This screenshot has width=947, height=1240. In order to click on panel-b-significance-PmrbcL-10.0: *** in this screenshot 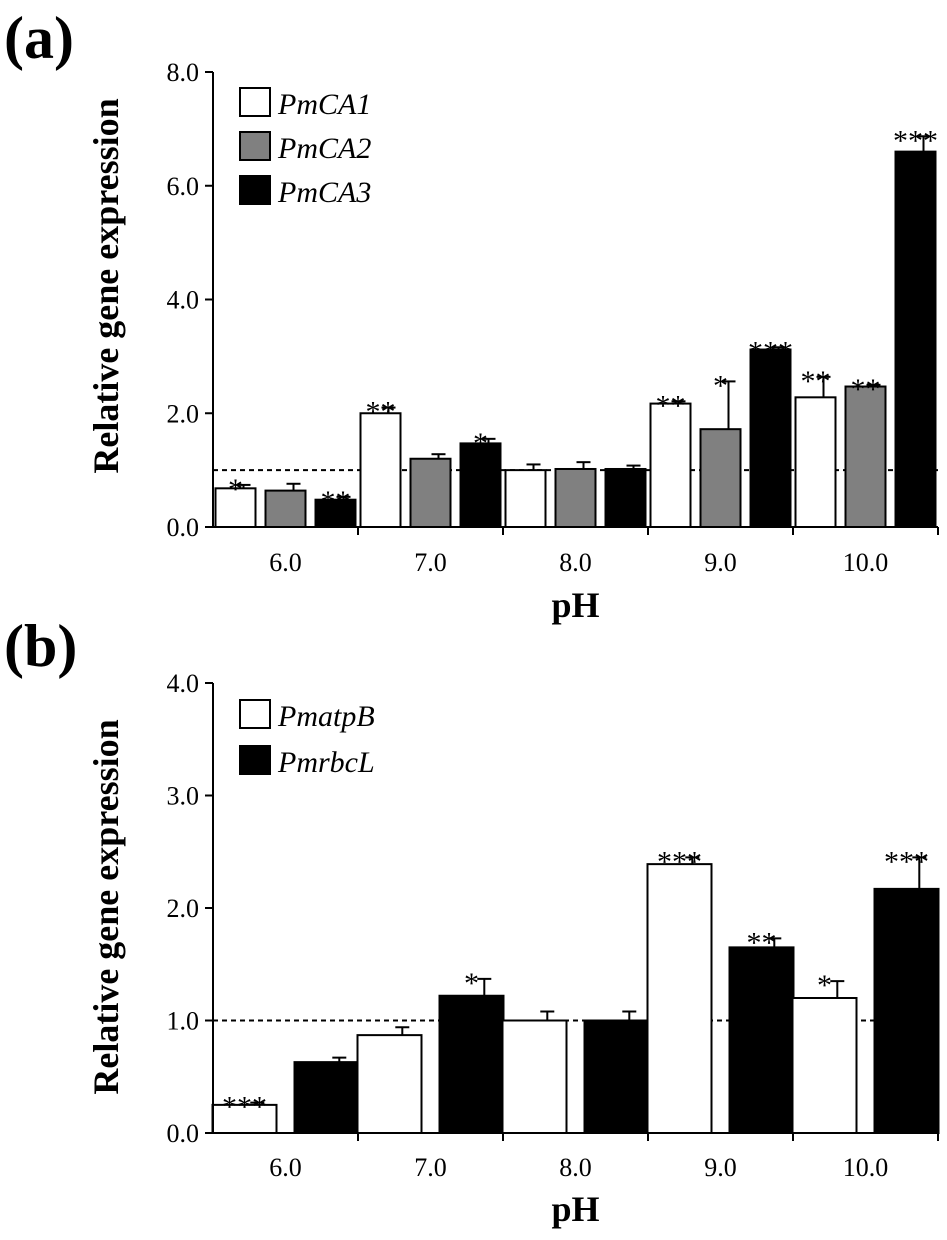, I will do `click(906, 861)`.